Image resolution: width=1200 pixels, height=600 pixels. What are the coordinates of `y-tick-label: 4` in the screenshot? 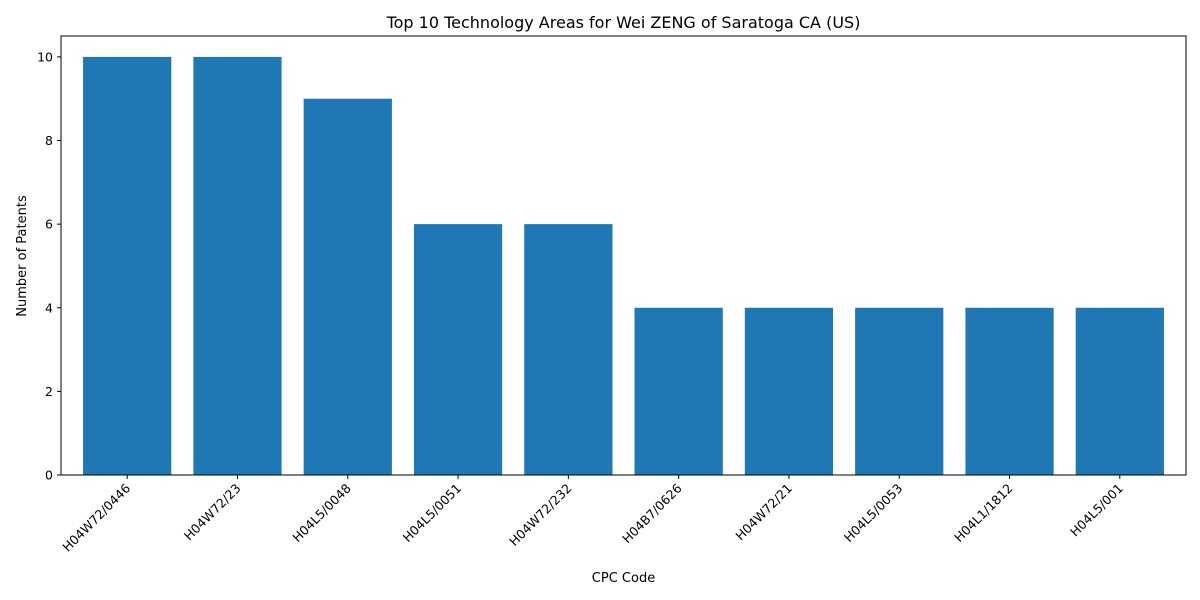 It's located at (49, 307).